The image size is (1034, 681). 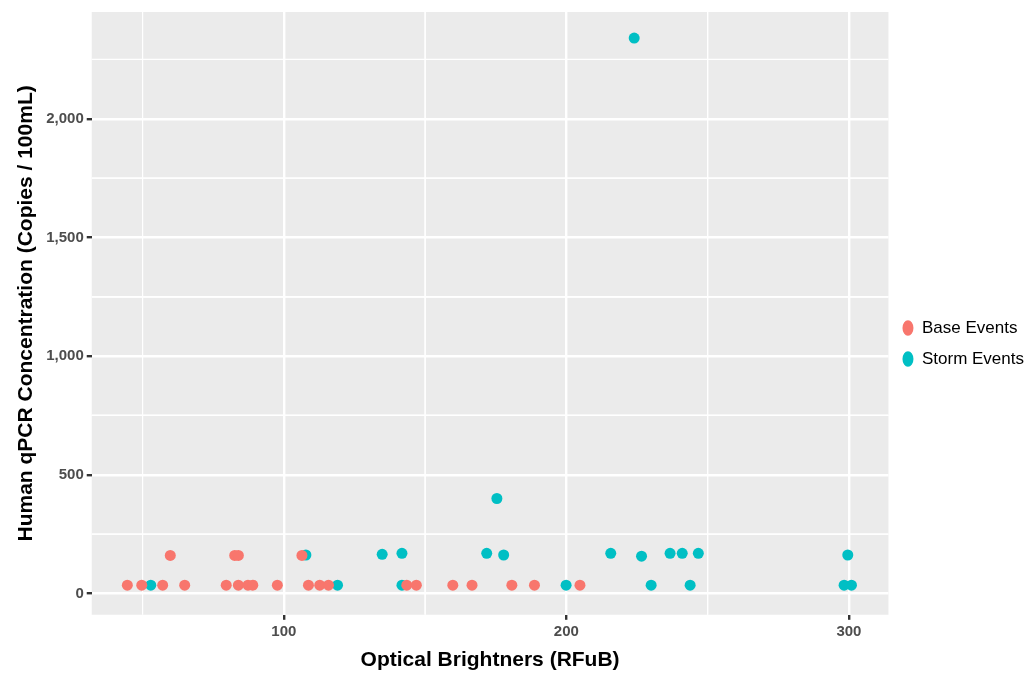 I want to click on x-tick-label: 300, so click(x=849, y=630).